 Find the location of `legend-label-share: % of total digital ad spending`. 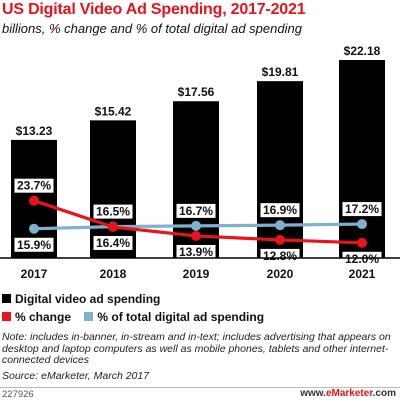

legend-label-share: % of total digital ad spending is located at coordinates (181, 317).